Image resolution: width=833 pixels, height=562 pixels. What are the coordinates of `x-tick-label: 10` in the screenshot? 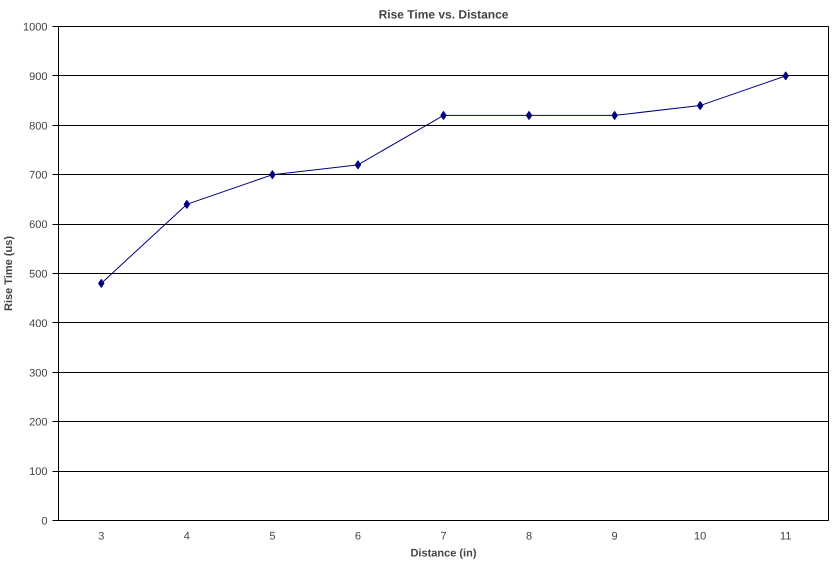 It's located at (700, 536).